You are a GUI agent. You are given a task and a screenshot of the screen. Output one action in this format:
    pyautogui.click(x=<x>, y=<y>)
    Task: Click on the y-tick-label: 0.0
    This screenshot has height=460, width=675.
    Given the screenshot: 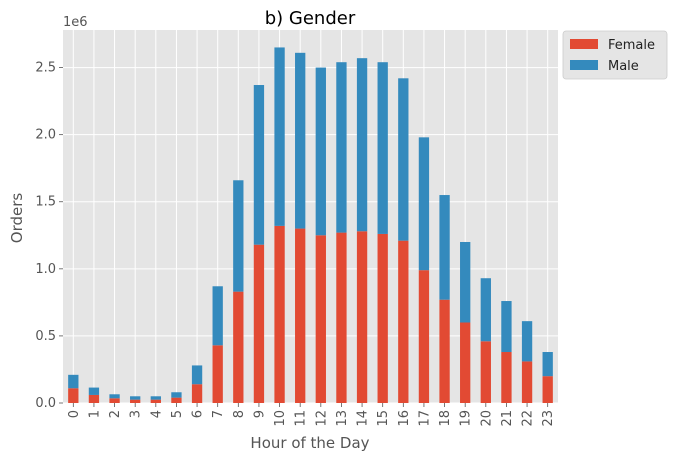 What is the action you would take?
    pyautogui.click(x=45, y=403)
    